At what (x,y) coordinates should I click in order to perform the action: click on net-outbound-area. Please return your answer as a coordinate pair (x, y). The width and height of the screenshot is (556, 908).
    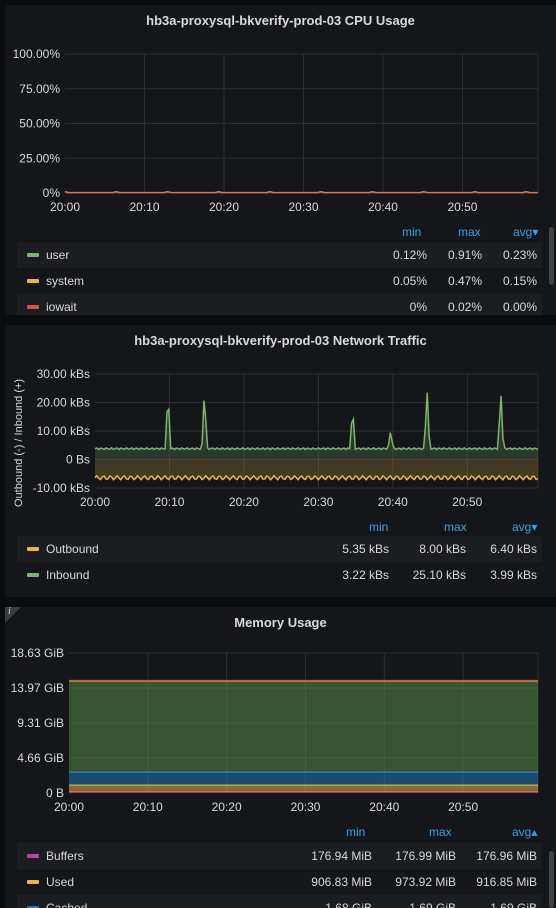
    Looking at the image, I should click on (316, 469).